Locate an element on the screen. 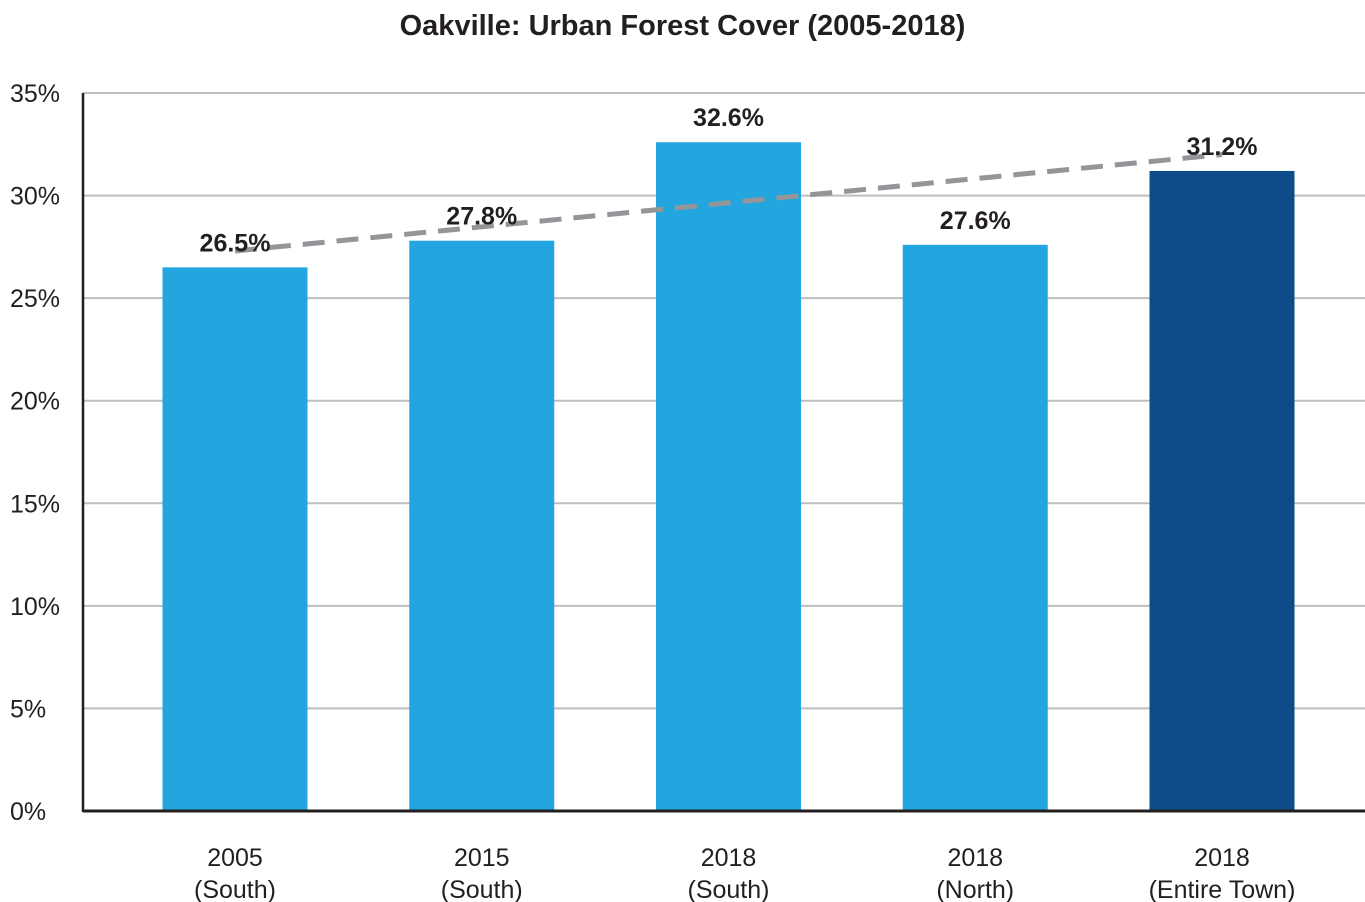 This screenshot has width=1365, height=902. y-tick-label: 20% is located at coordinates (35, 402).